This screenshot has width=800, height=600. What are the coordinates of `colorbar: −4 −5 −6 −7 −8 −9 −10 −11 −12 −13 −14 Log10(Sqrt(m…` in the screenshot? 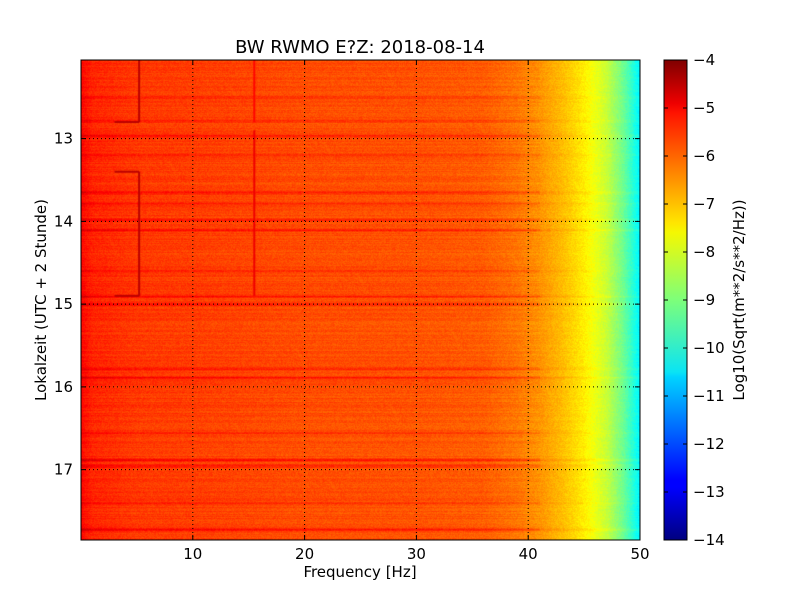 It's located at (705, 300).